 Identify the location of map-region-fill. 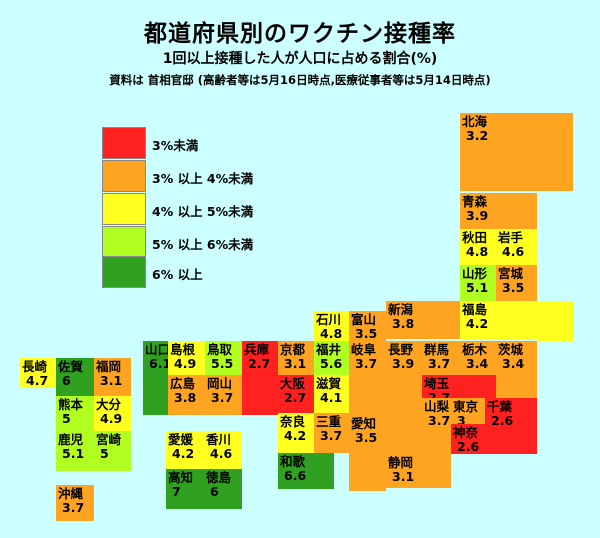
(555, 321).